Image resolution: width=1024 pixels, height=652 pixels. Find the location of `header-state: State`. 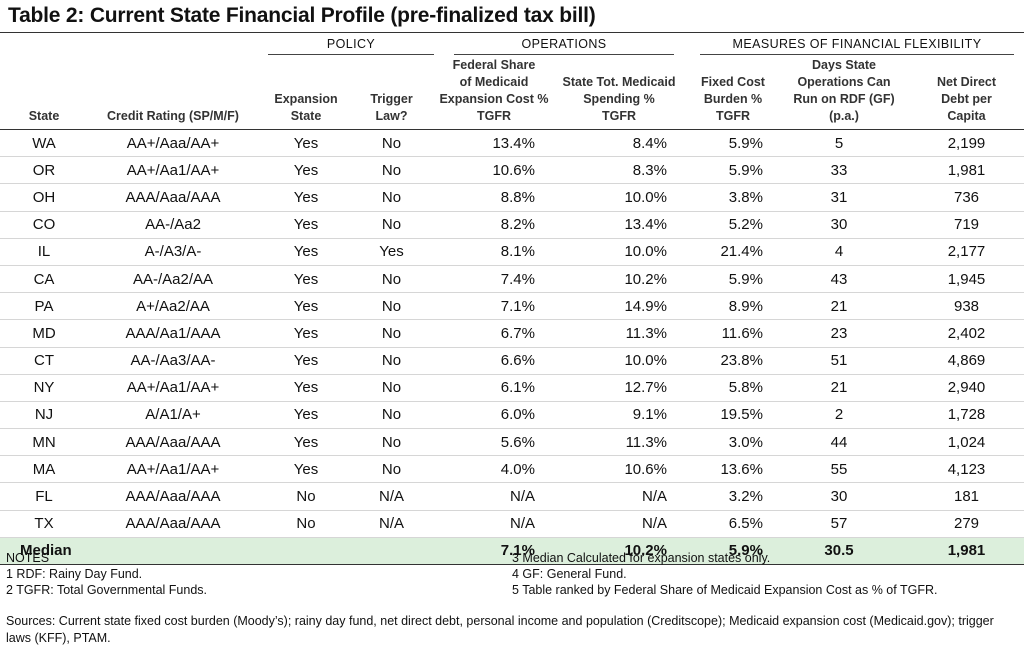

header-state: State is located at coordinates (44, 92).